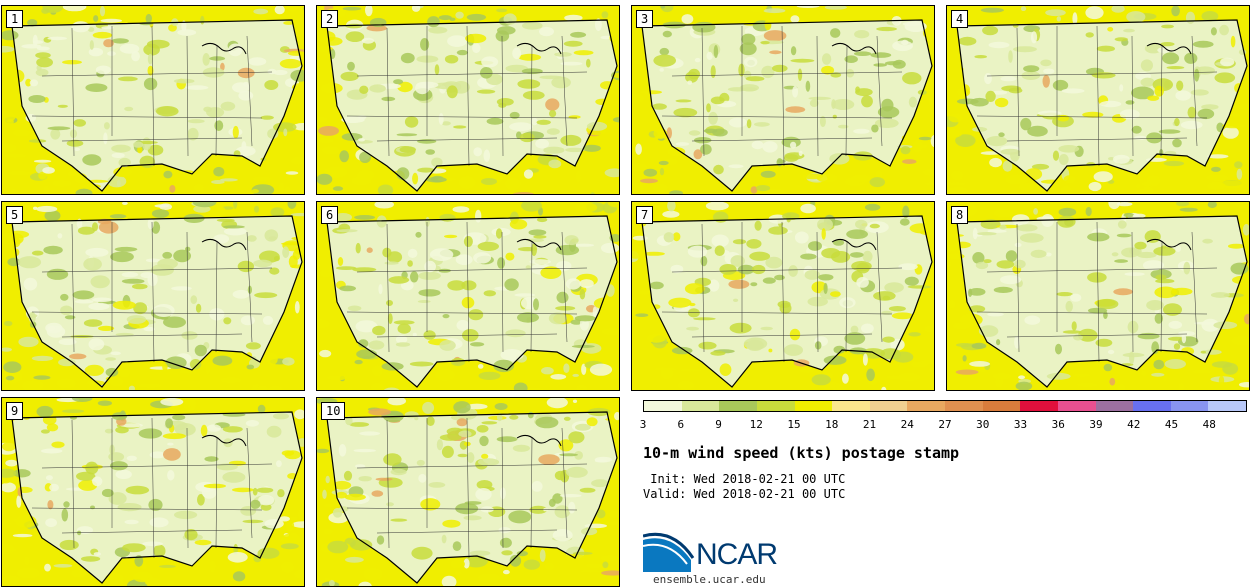  I want to click on colorbar-tick-label: 45, so click(1171, 424).